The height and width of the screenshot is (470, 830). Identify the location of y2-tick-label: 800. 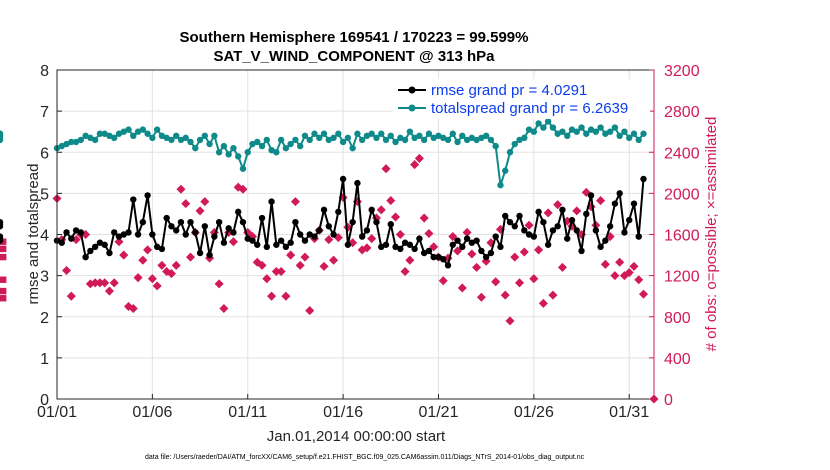
(677, 318).